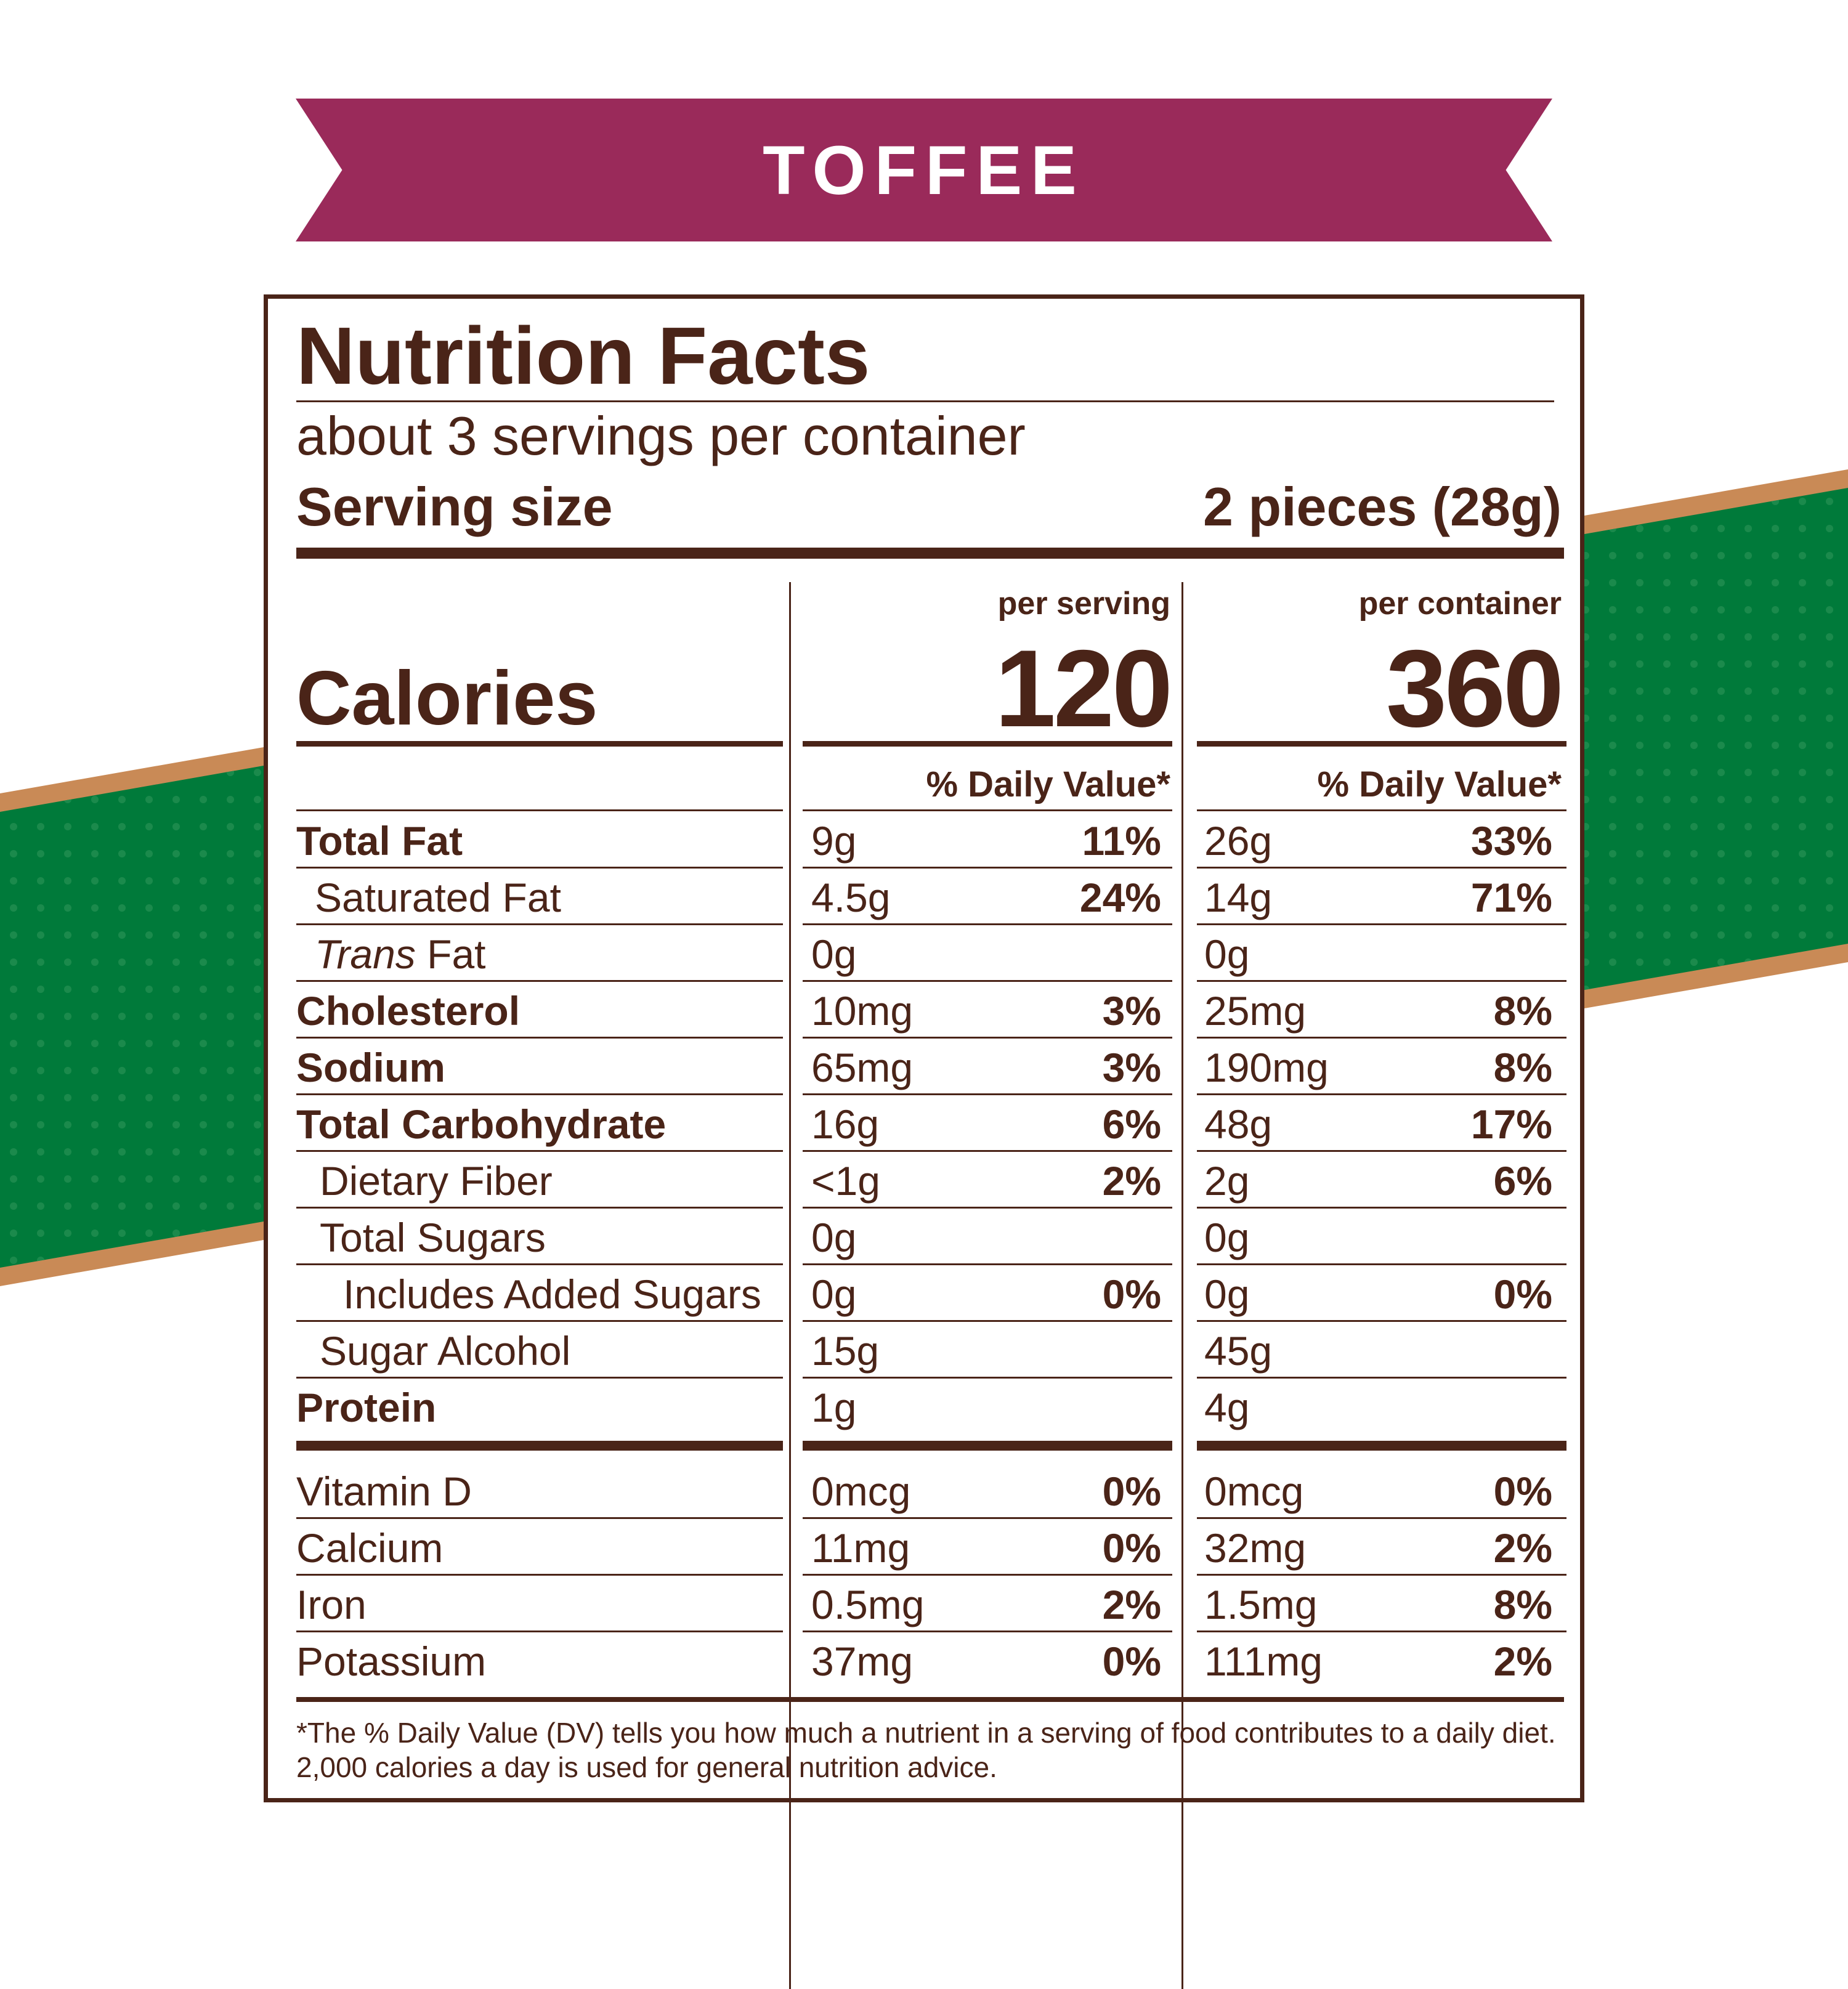 Image resolution: width=1848 pixels, height=1989 pixels. Describe the element at coordinates (1439, 784) in the screenshot. I see `dv-header-container: % Daily Value*` at that location.